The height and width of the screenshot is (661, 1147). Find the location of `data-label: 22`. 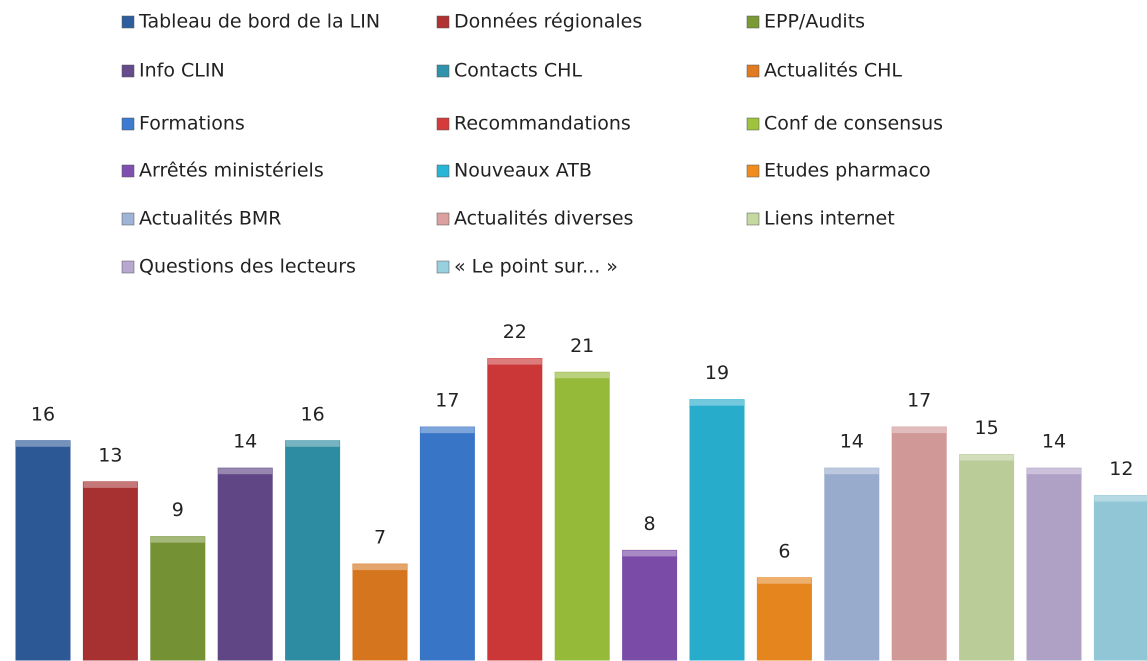

data-label: 22 is located at coordinates (515, 332).